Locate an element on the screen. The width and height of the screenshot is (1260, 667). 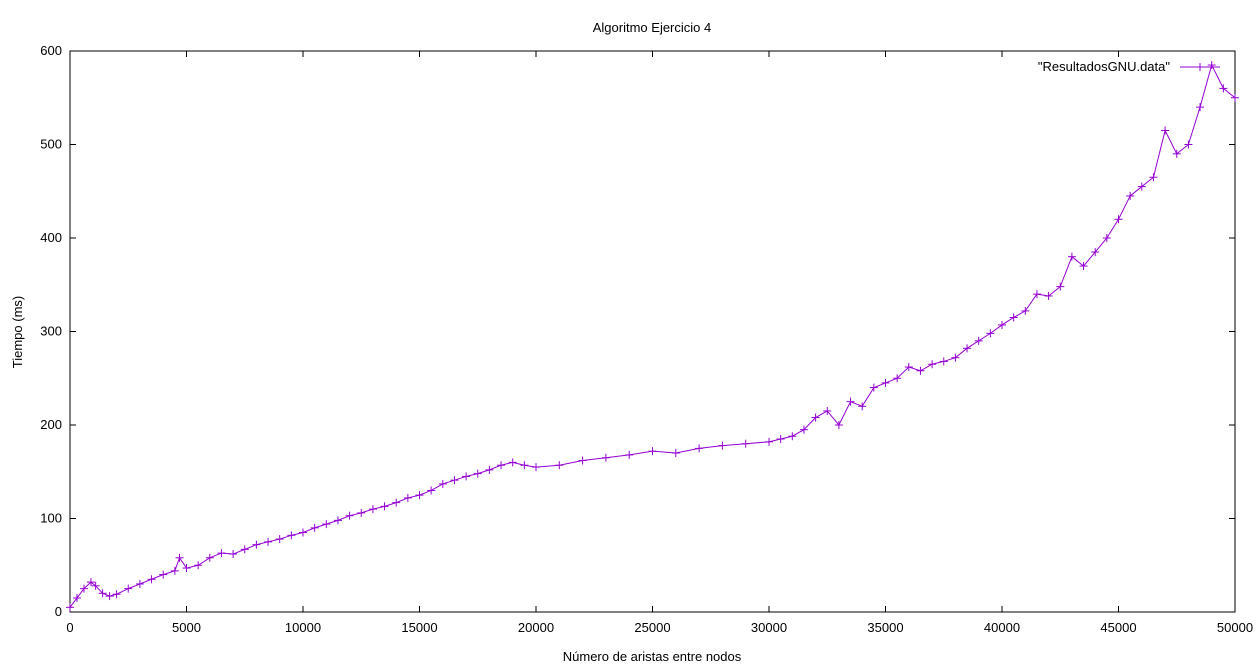
x-tick-label: 25000 is located at coordinates (652, 627).